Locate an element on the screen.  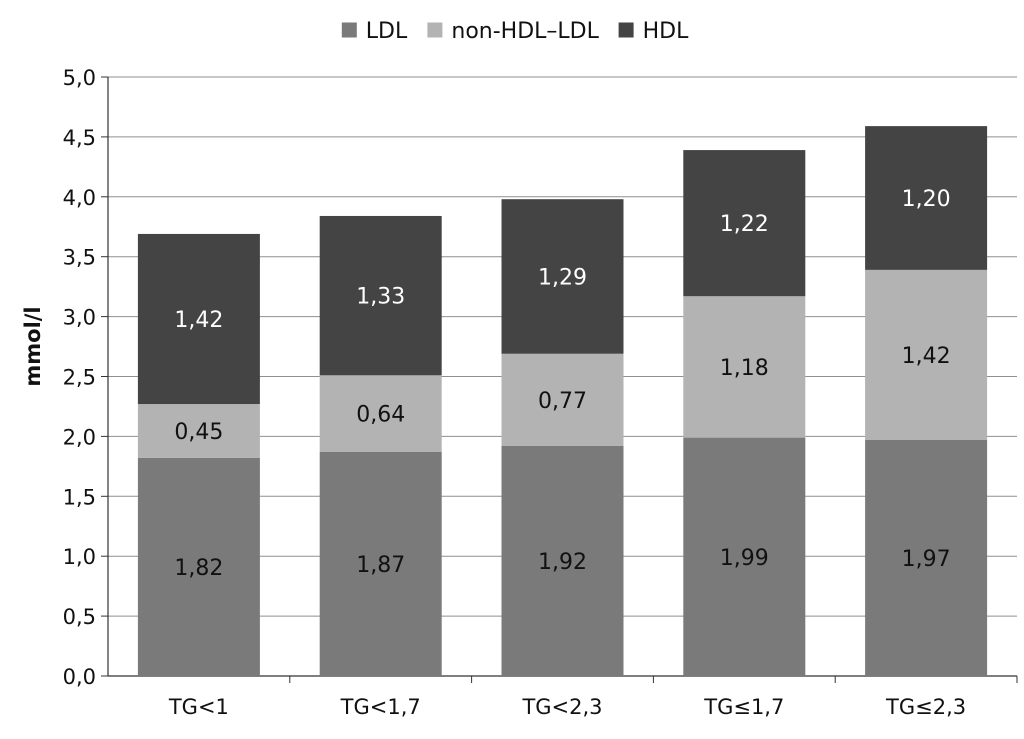
y-tick-label: 5,0 is located at coordinates (79, 78).